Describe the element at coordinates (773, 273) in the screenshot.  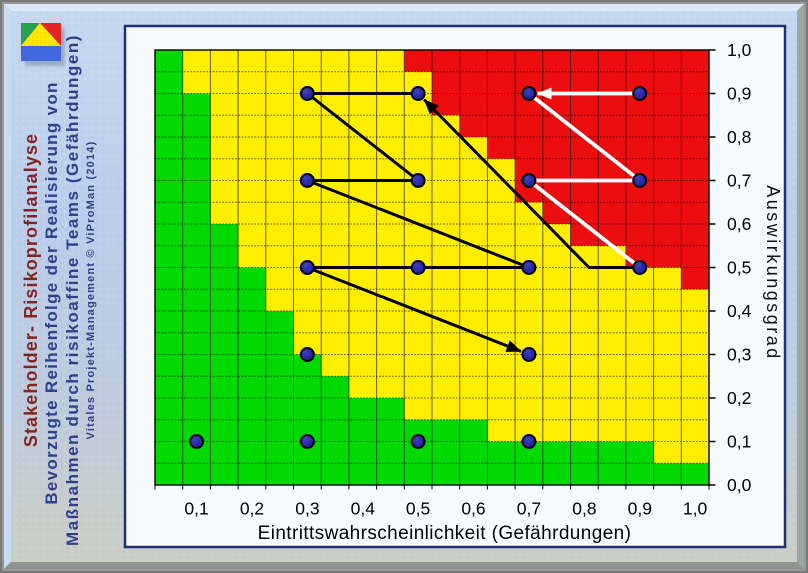
I see `svg-text: Auswirkungsgrad` at that location.